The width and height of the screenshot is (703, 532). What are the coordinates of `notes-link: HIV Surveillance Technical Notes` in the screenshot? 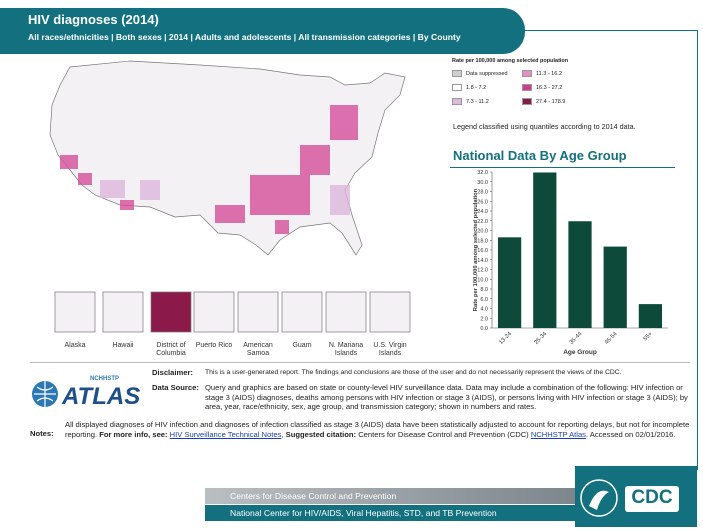 It's located at (225, 434).